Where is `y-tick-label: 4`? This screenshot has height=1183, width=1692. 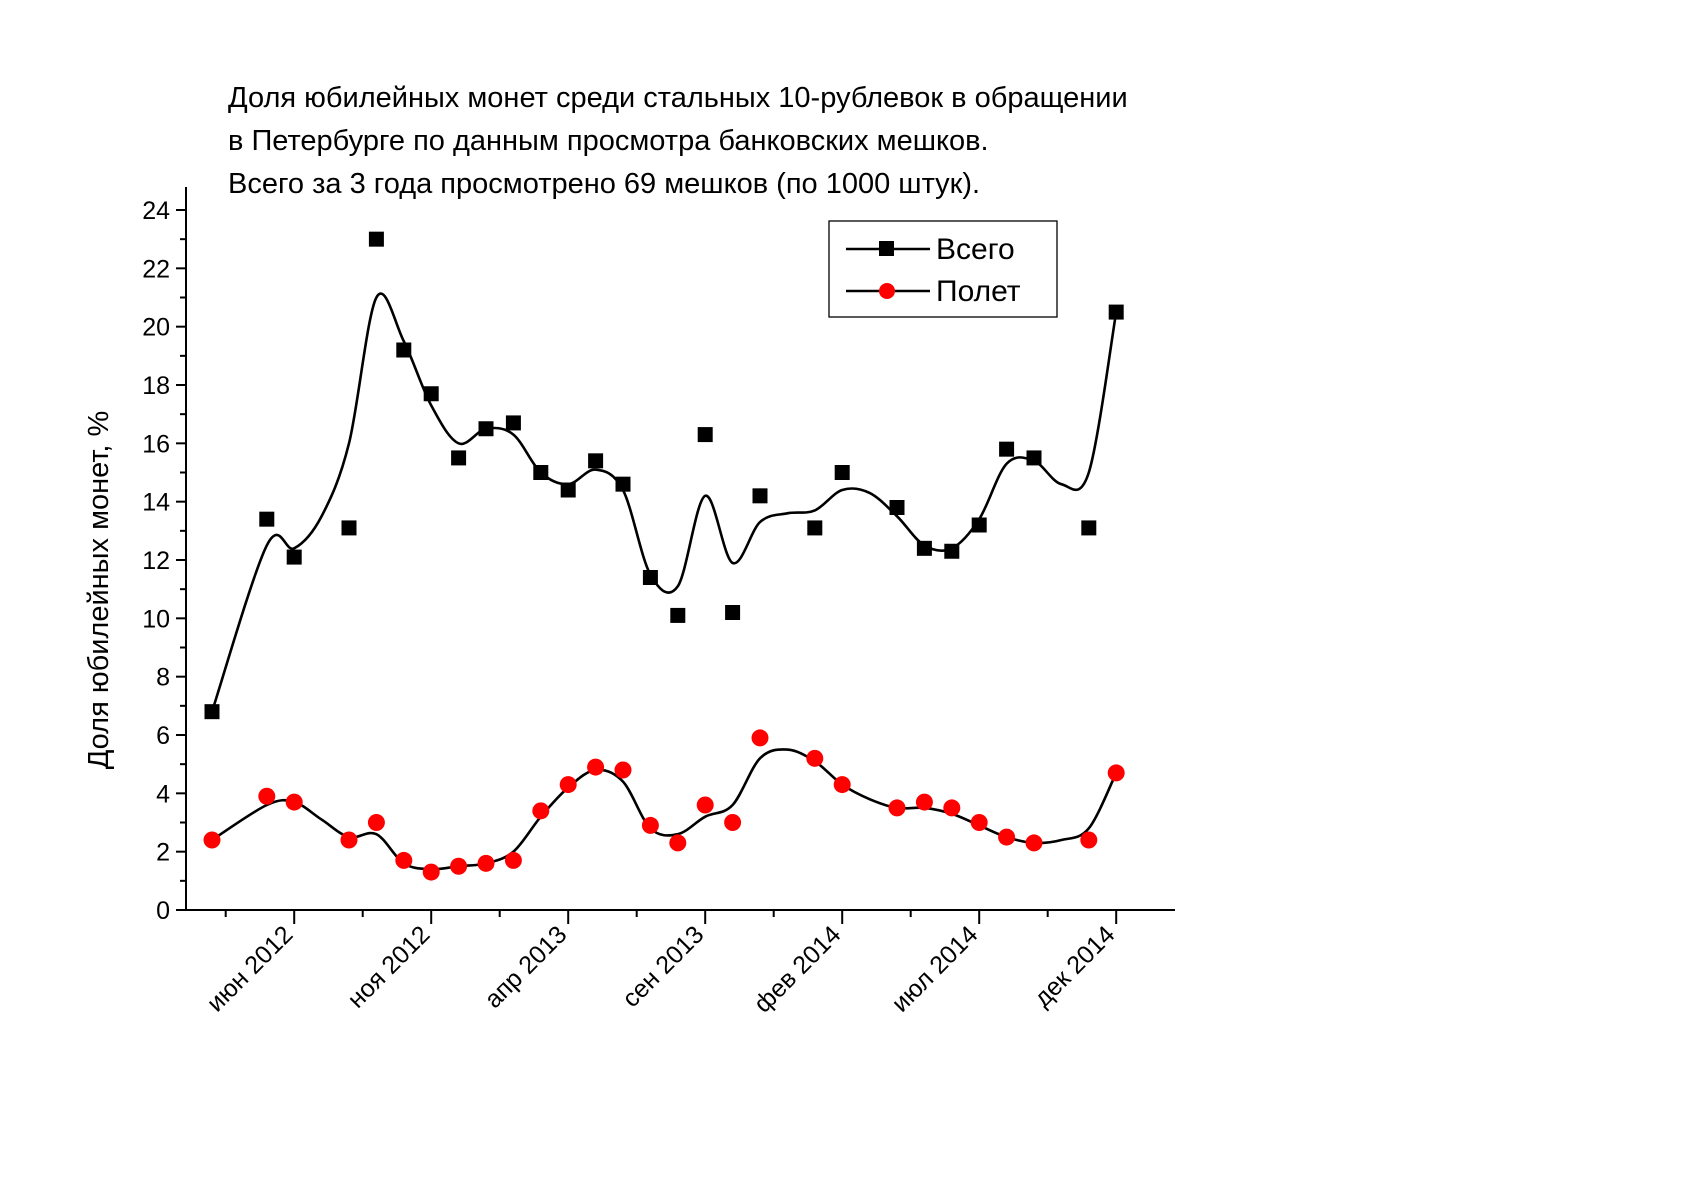
y-tick-label: 4 is located at coordinates (163, 794).